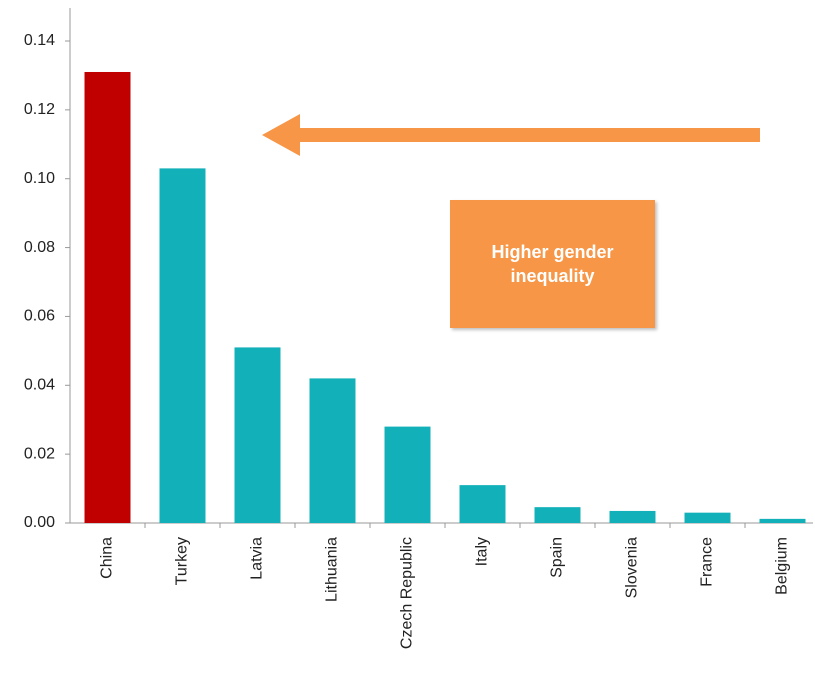 This screenshot has width=815, height=677. What do you see at coordinates (39, 522) in the screenshot?
I see `y-tick-label: 0.00` at bounding box center [39, 522].